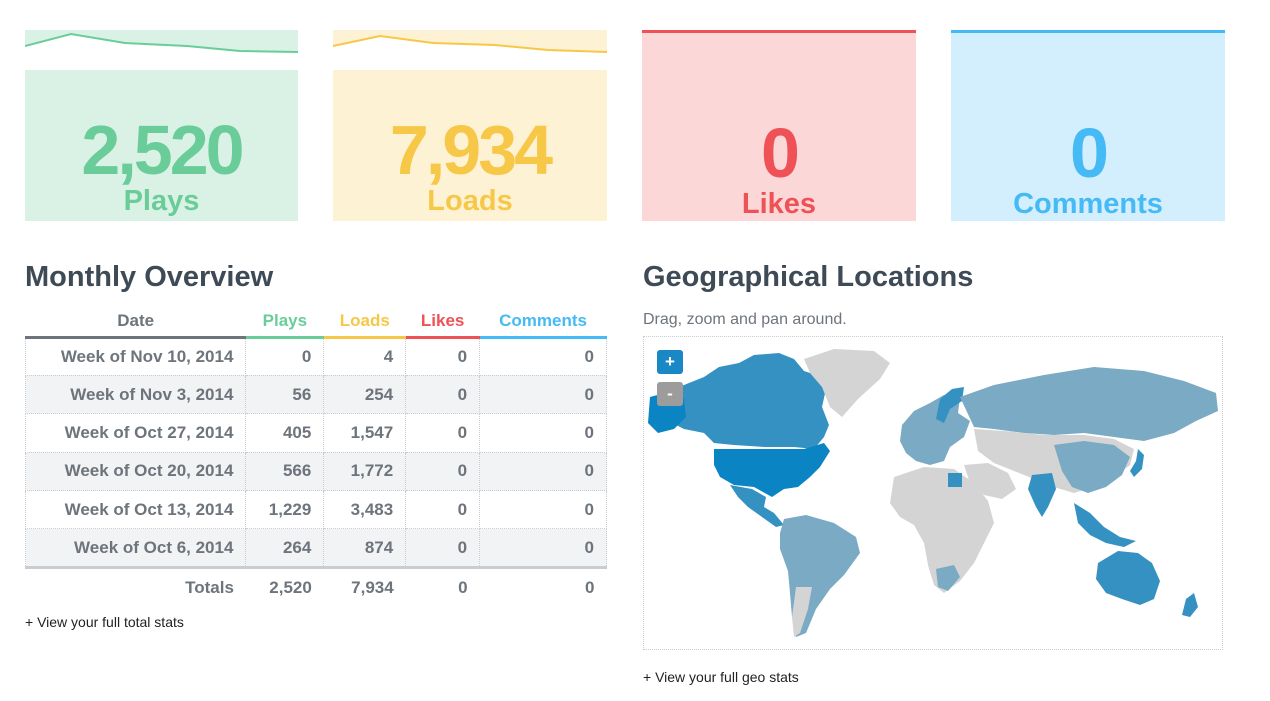  I want to click on map-region-scandinavia, so click(950, 405).